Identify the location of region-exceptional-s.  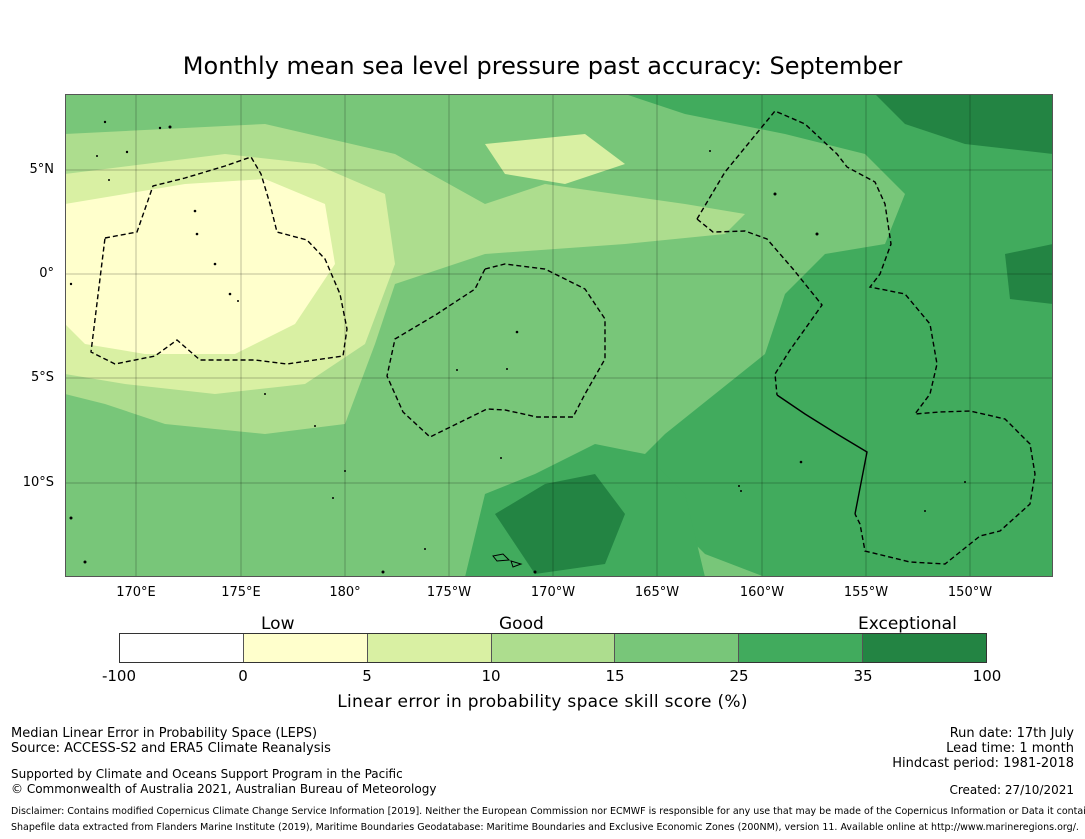
(560, 524).